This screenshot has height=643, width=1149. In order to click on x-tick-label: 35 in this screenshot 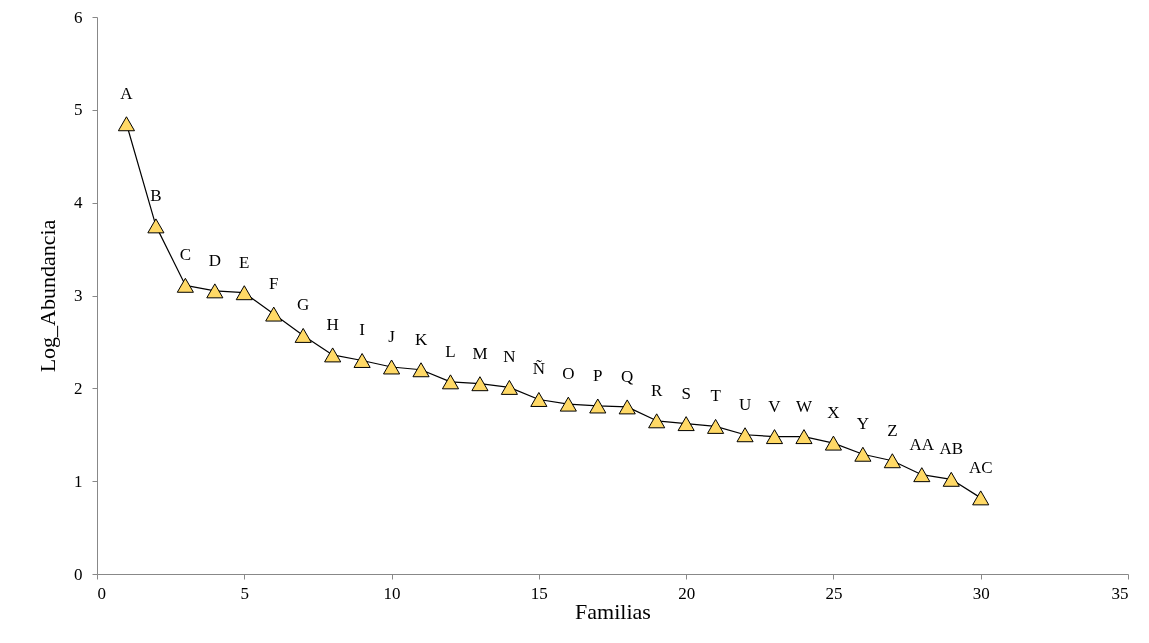, I will do `click(1120, 593)`.